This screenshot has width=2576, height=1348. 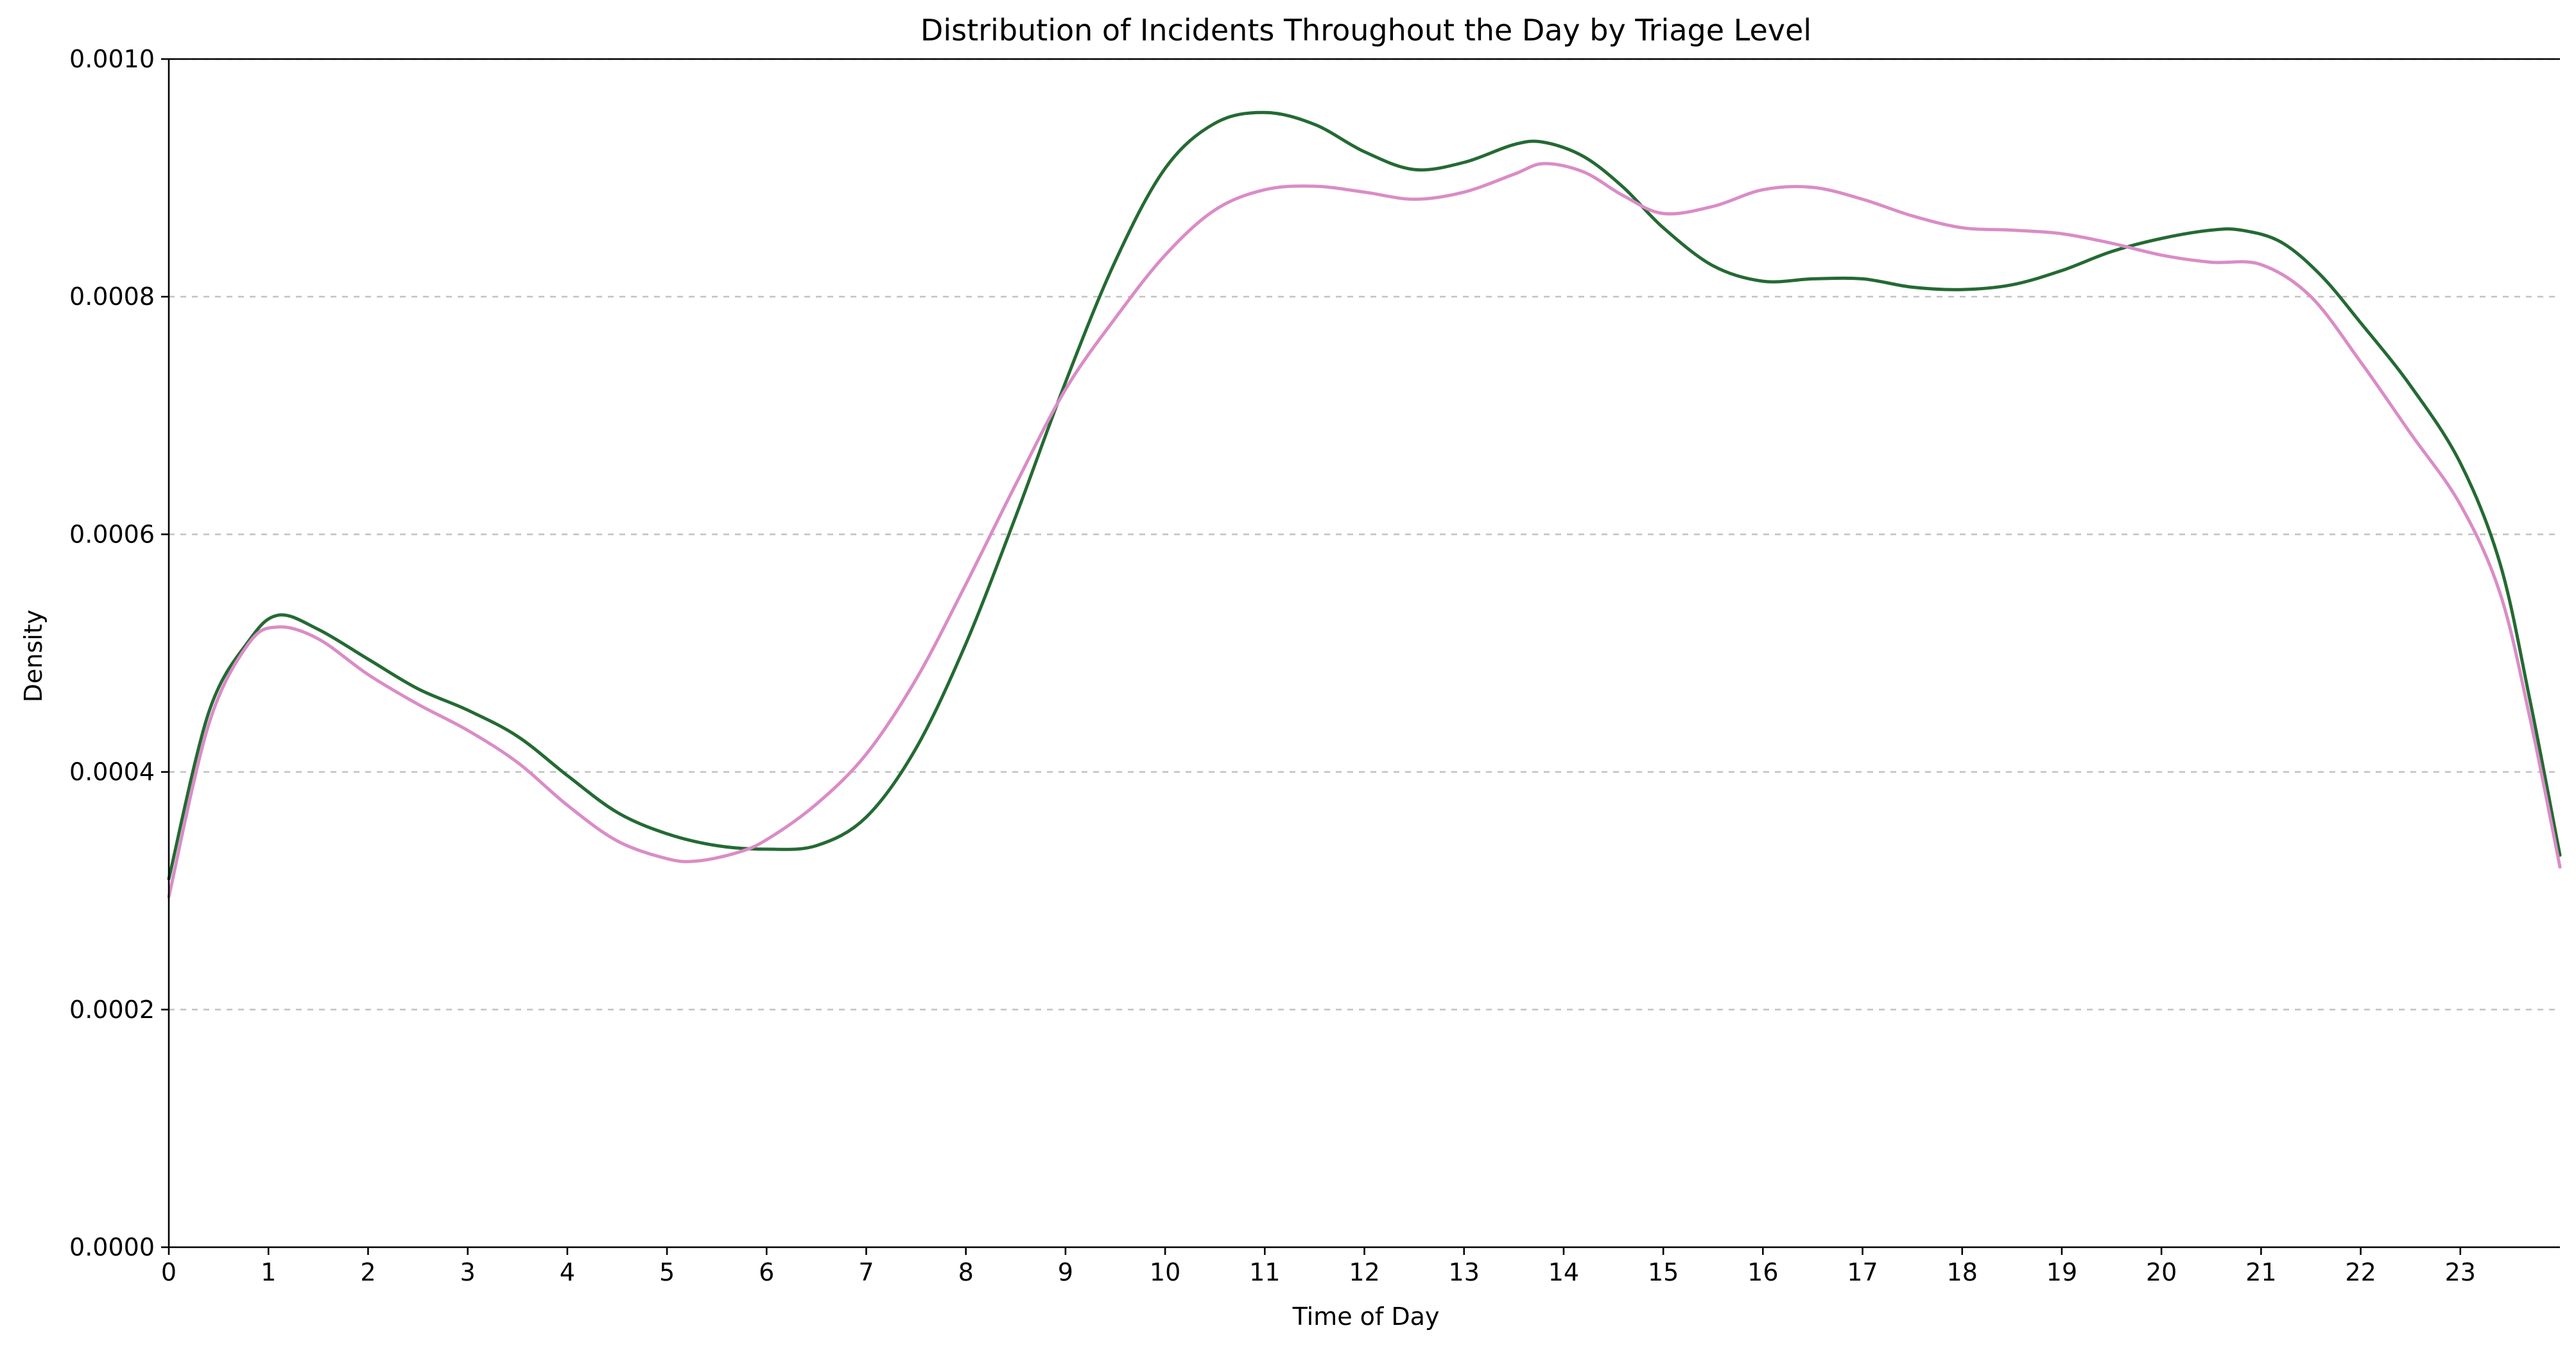 I want to click on x-tick-label-17: 17, so click(x=1863, y=1272).